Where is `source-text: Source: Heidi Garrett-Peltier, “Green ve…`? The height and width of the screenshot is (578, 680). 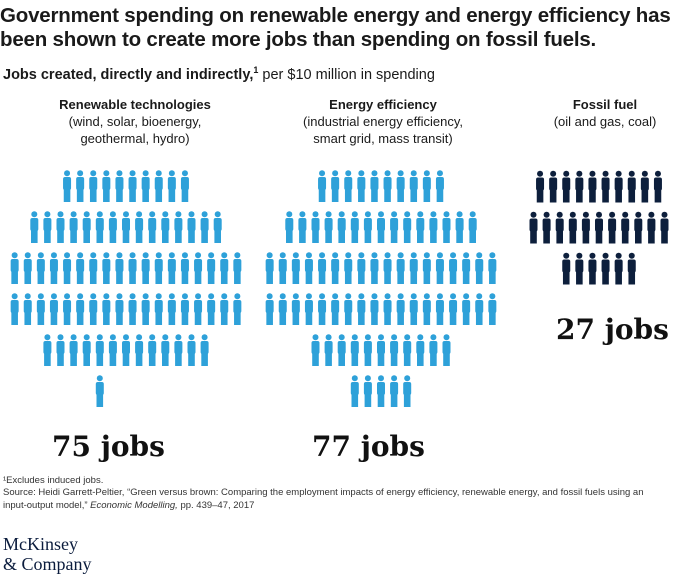
source-text: Source: Heidi Garrett-Peltier, “Green ve… is located at coordinates (323, 499).